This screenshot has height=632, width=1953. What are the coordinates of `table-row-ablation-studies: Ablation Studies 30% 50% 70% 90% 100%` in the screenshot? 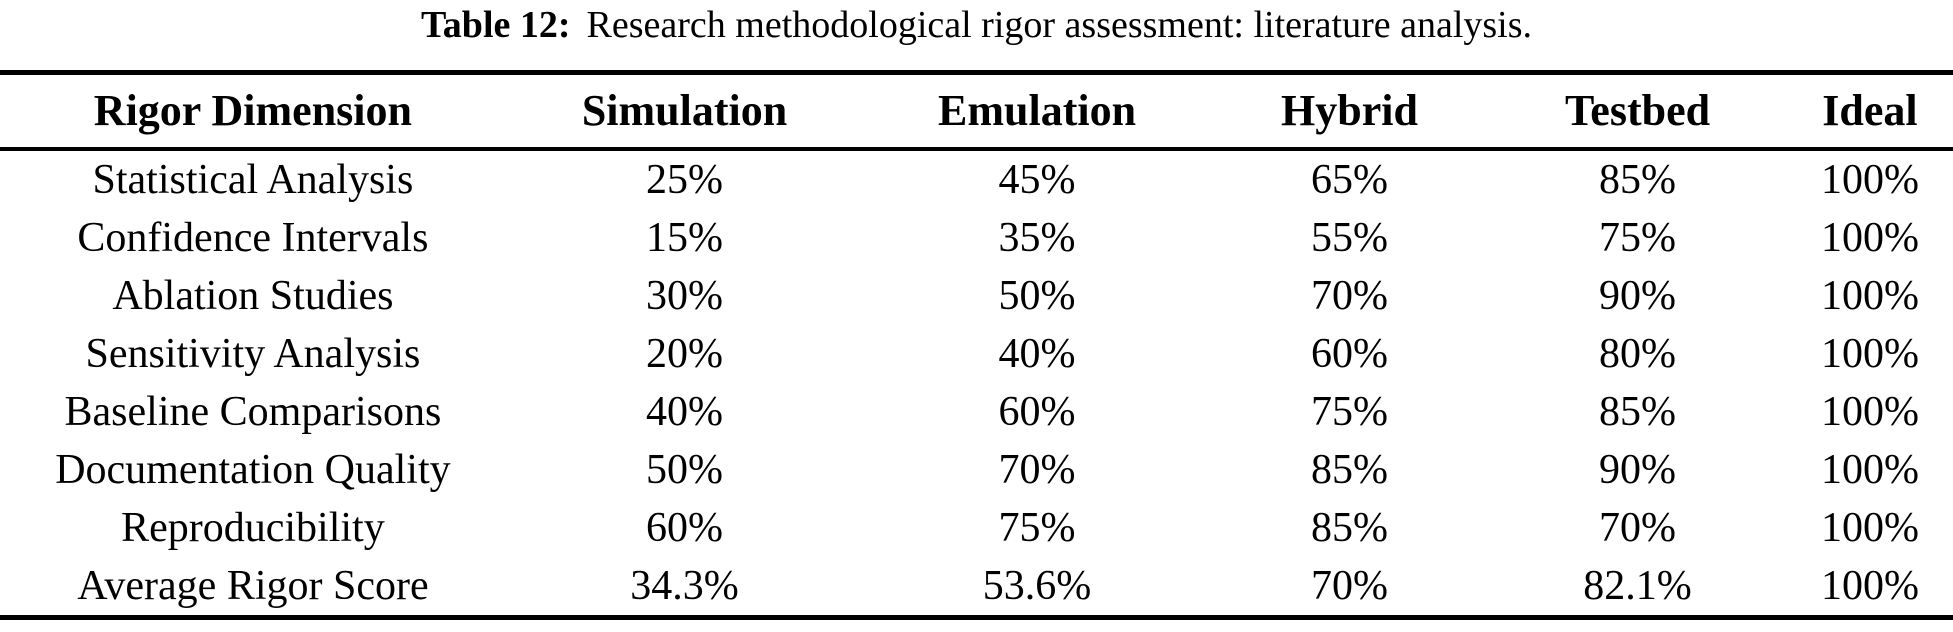 It's located at (976, 296).